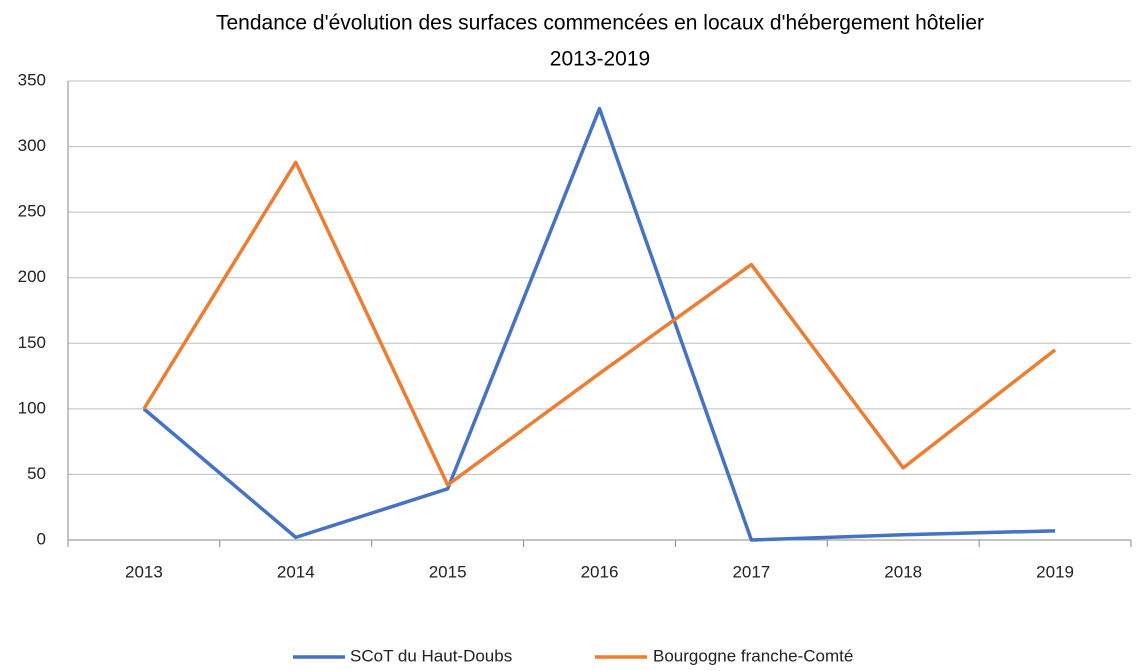 Image resolution: width=1141 pixels, height=671 pixels. Describe the element at coordinates (32, 276) in the screenshot. I see `y-tick-label: 200` at that location.